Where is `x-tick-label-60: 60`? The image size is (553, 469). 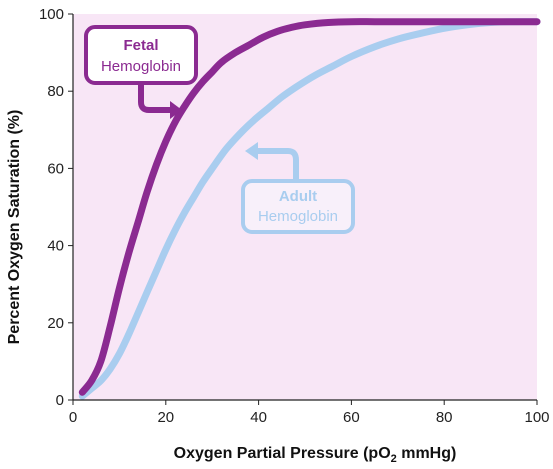
x-tick-label-60: 60 is located at coordinates (351, 417).